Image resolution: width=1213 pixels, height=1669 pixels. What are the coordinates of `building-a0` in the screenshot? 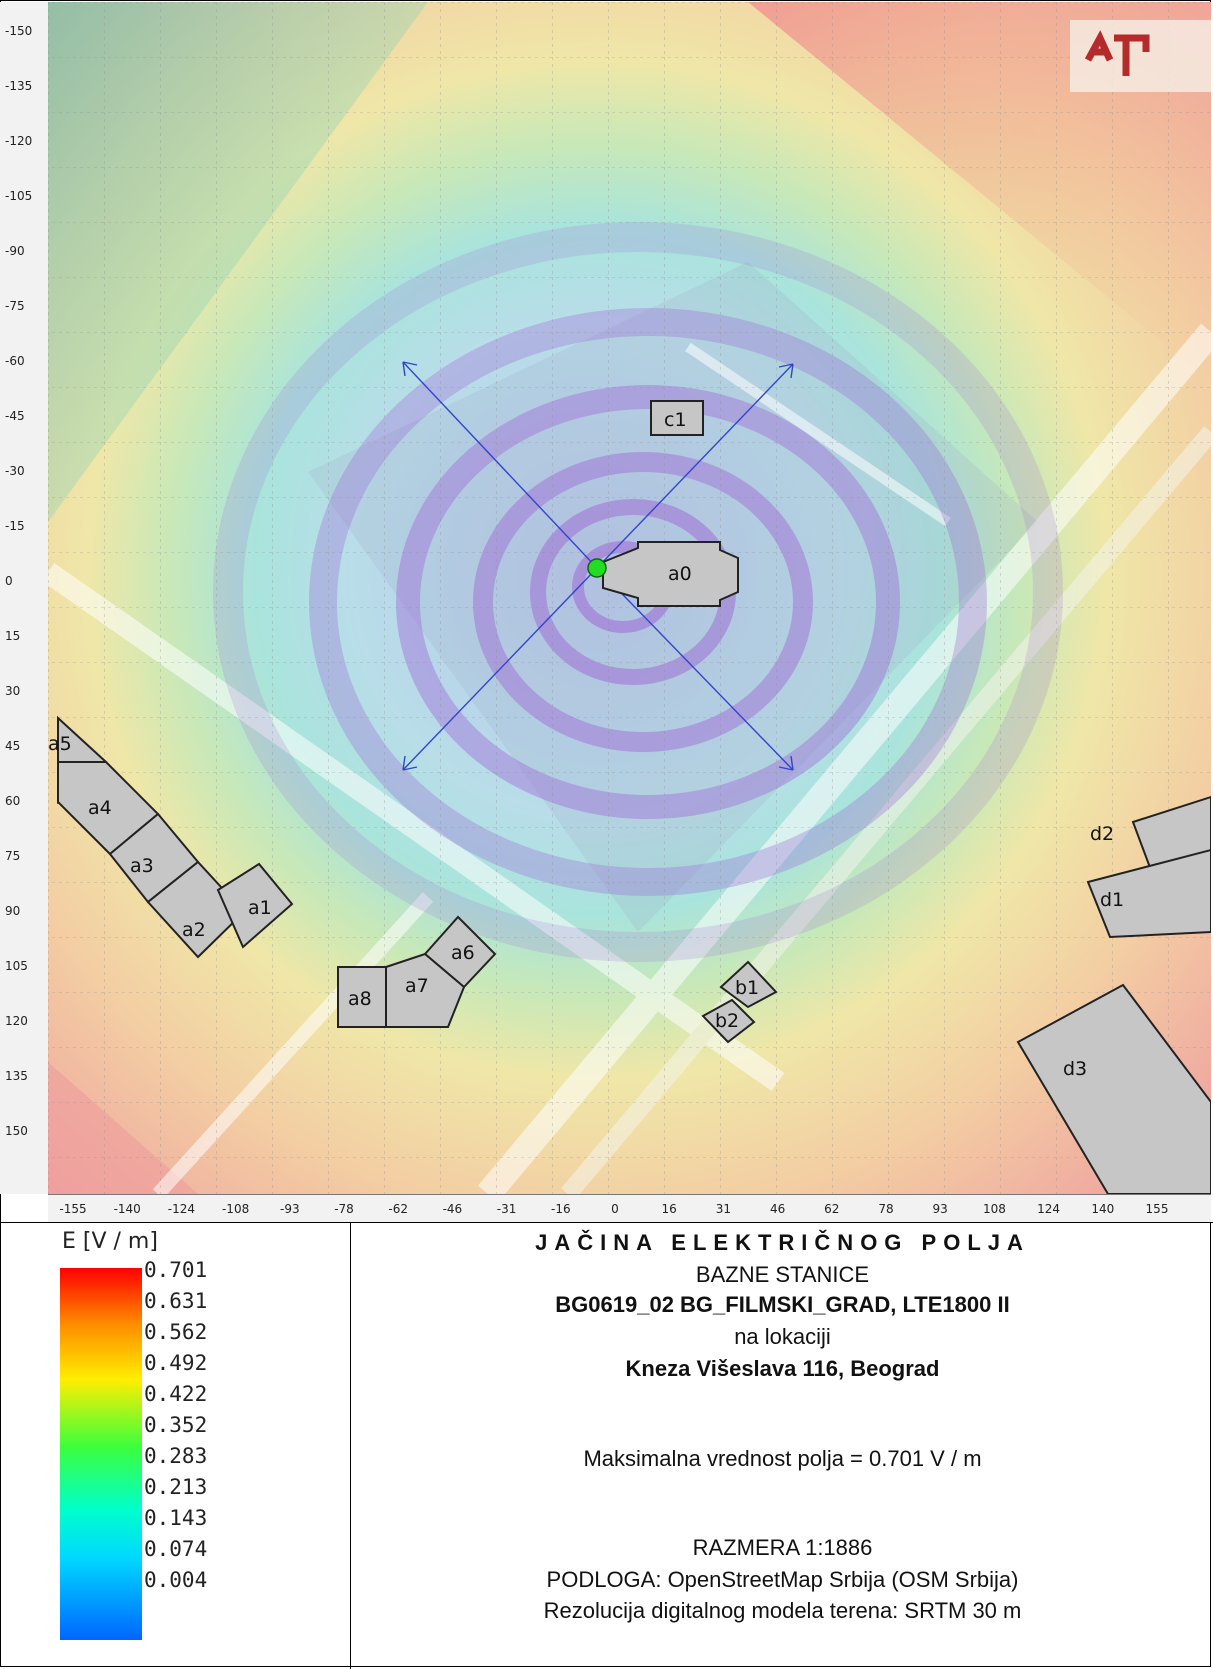 It's located at (670, 574).